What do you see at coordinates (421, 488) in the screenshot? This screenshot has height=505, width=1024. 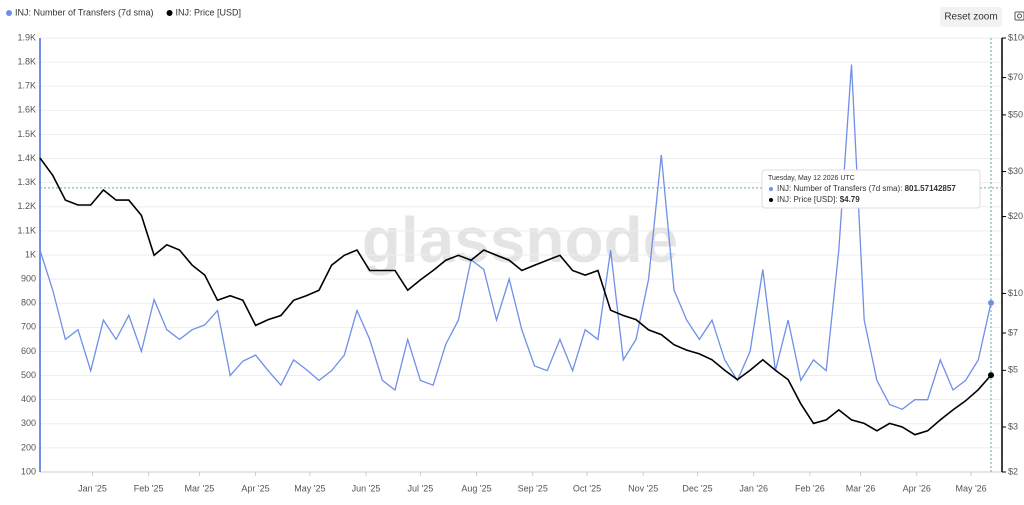 I see `x-tick-label: Jul '25` at bounding box center [421, 488].